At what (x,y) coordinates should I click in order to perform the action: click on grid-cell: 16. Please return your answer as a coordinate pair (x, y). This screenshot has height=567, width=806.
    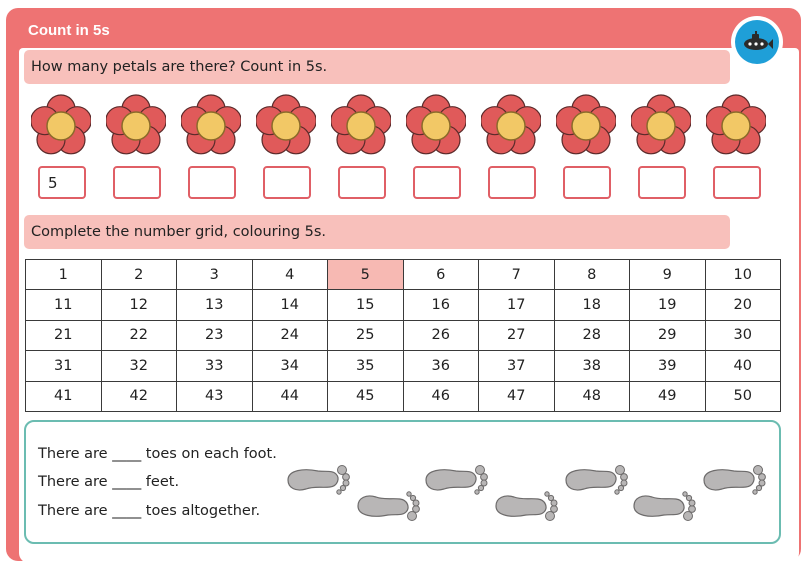
    Looking at the image, I should click on (440, 305).